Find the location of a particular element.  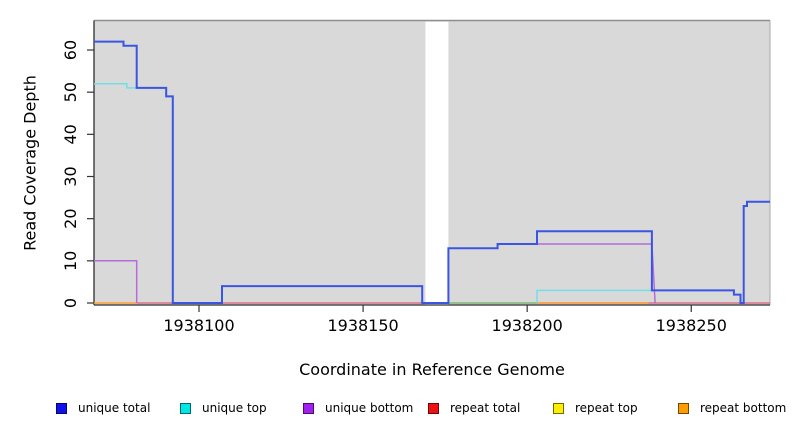

y-tick-label: 0 is located at coordinates (70, 303).